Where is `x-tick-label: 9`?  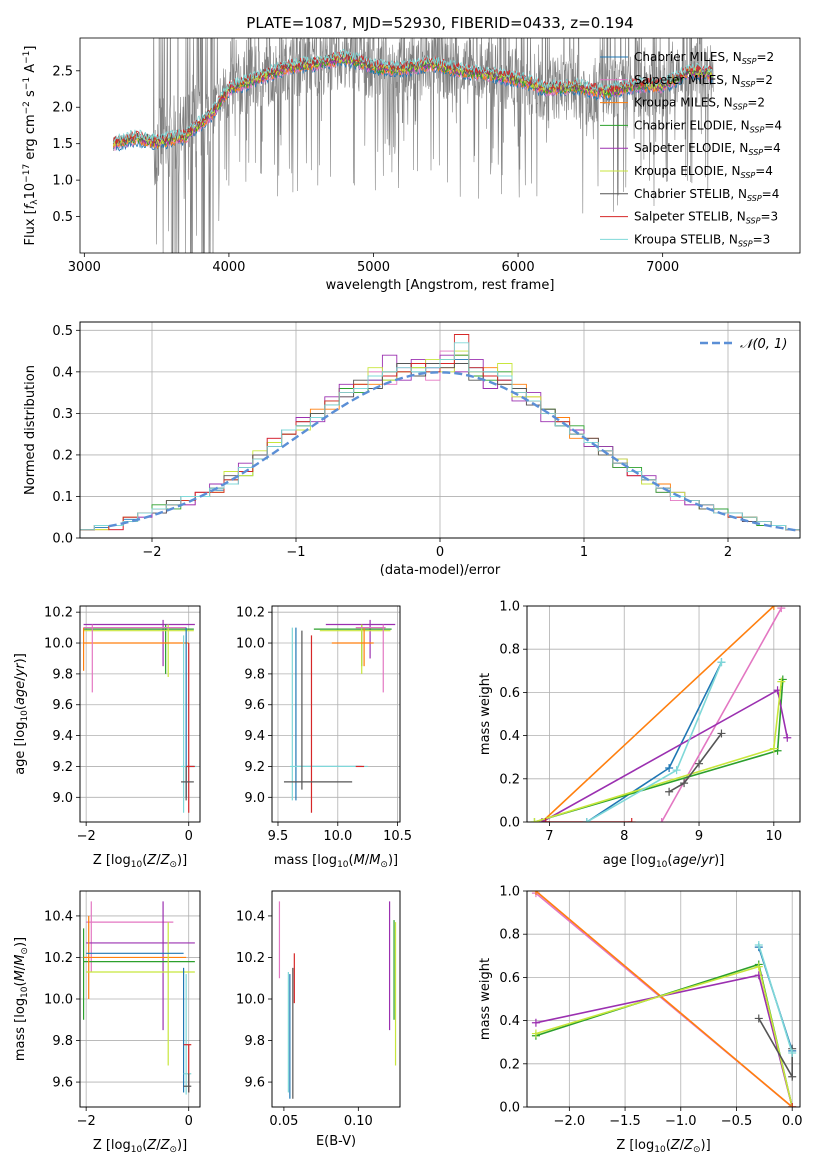 x-tick-label: 9 is located at coordinates (699, 836).